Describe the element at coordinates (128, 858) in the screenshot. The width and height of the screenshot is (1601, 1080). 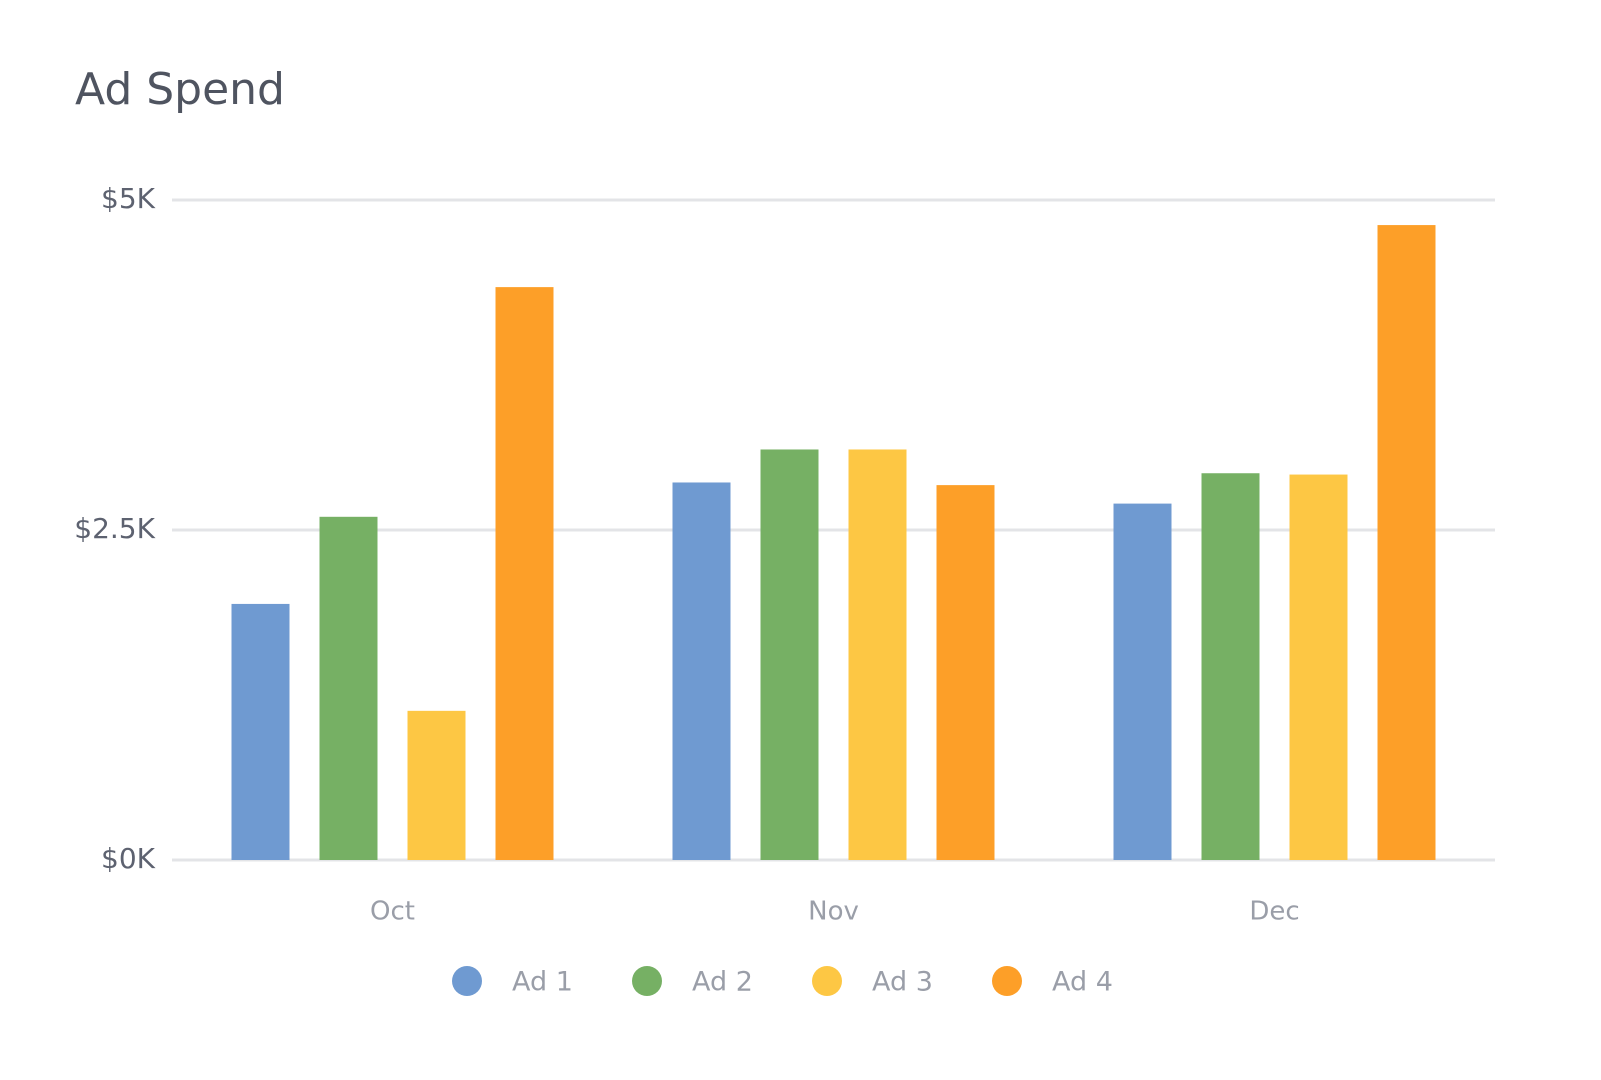
I see `y-tick-label: $0K` at that location.